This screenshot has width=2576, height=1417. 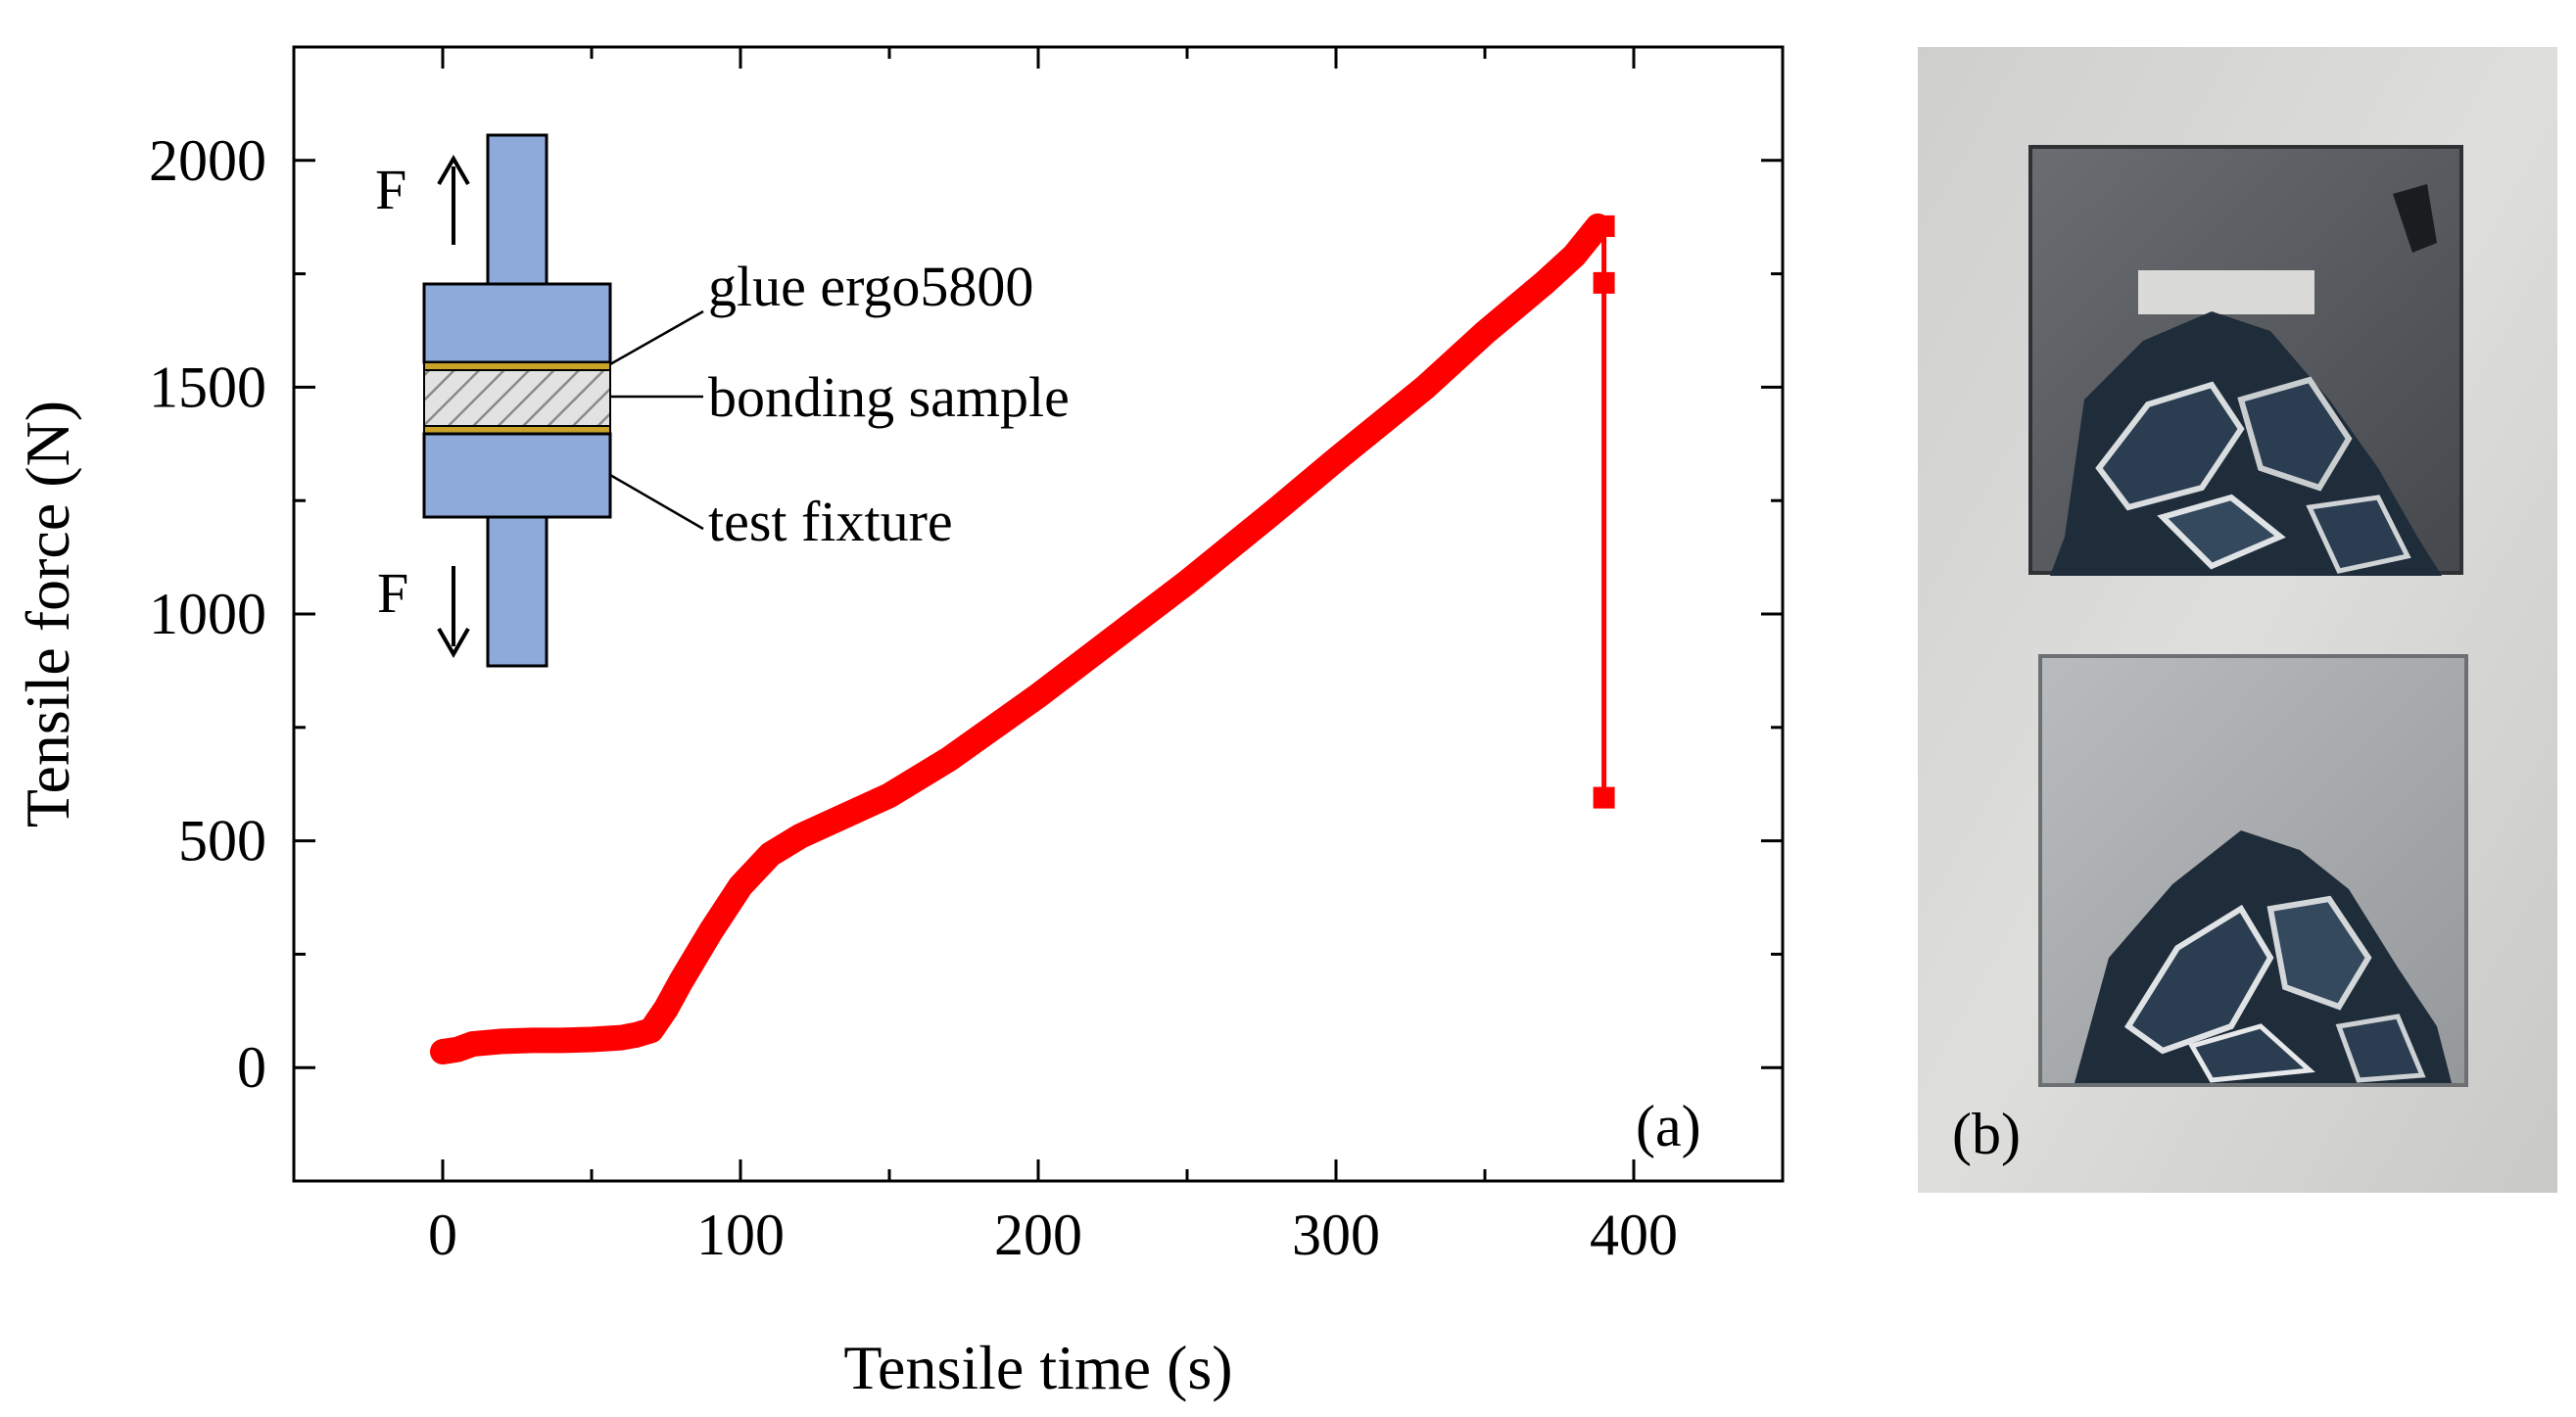 What do you see at coordinates (1987, 1134) in the screenshot?
I see `panel-label-b: (b)` at bounding box center [1987, 1134].